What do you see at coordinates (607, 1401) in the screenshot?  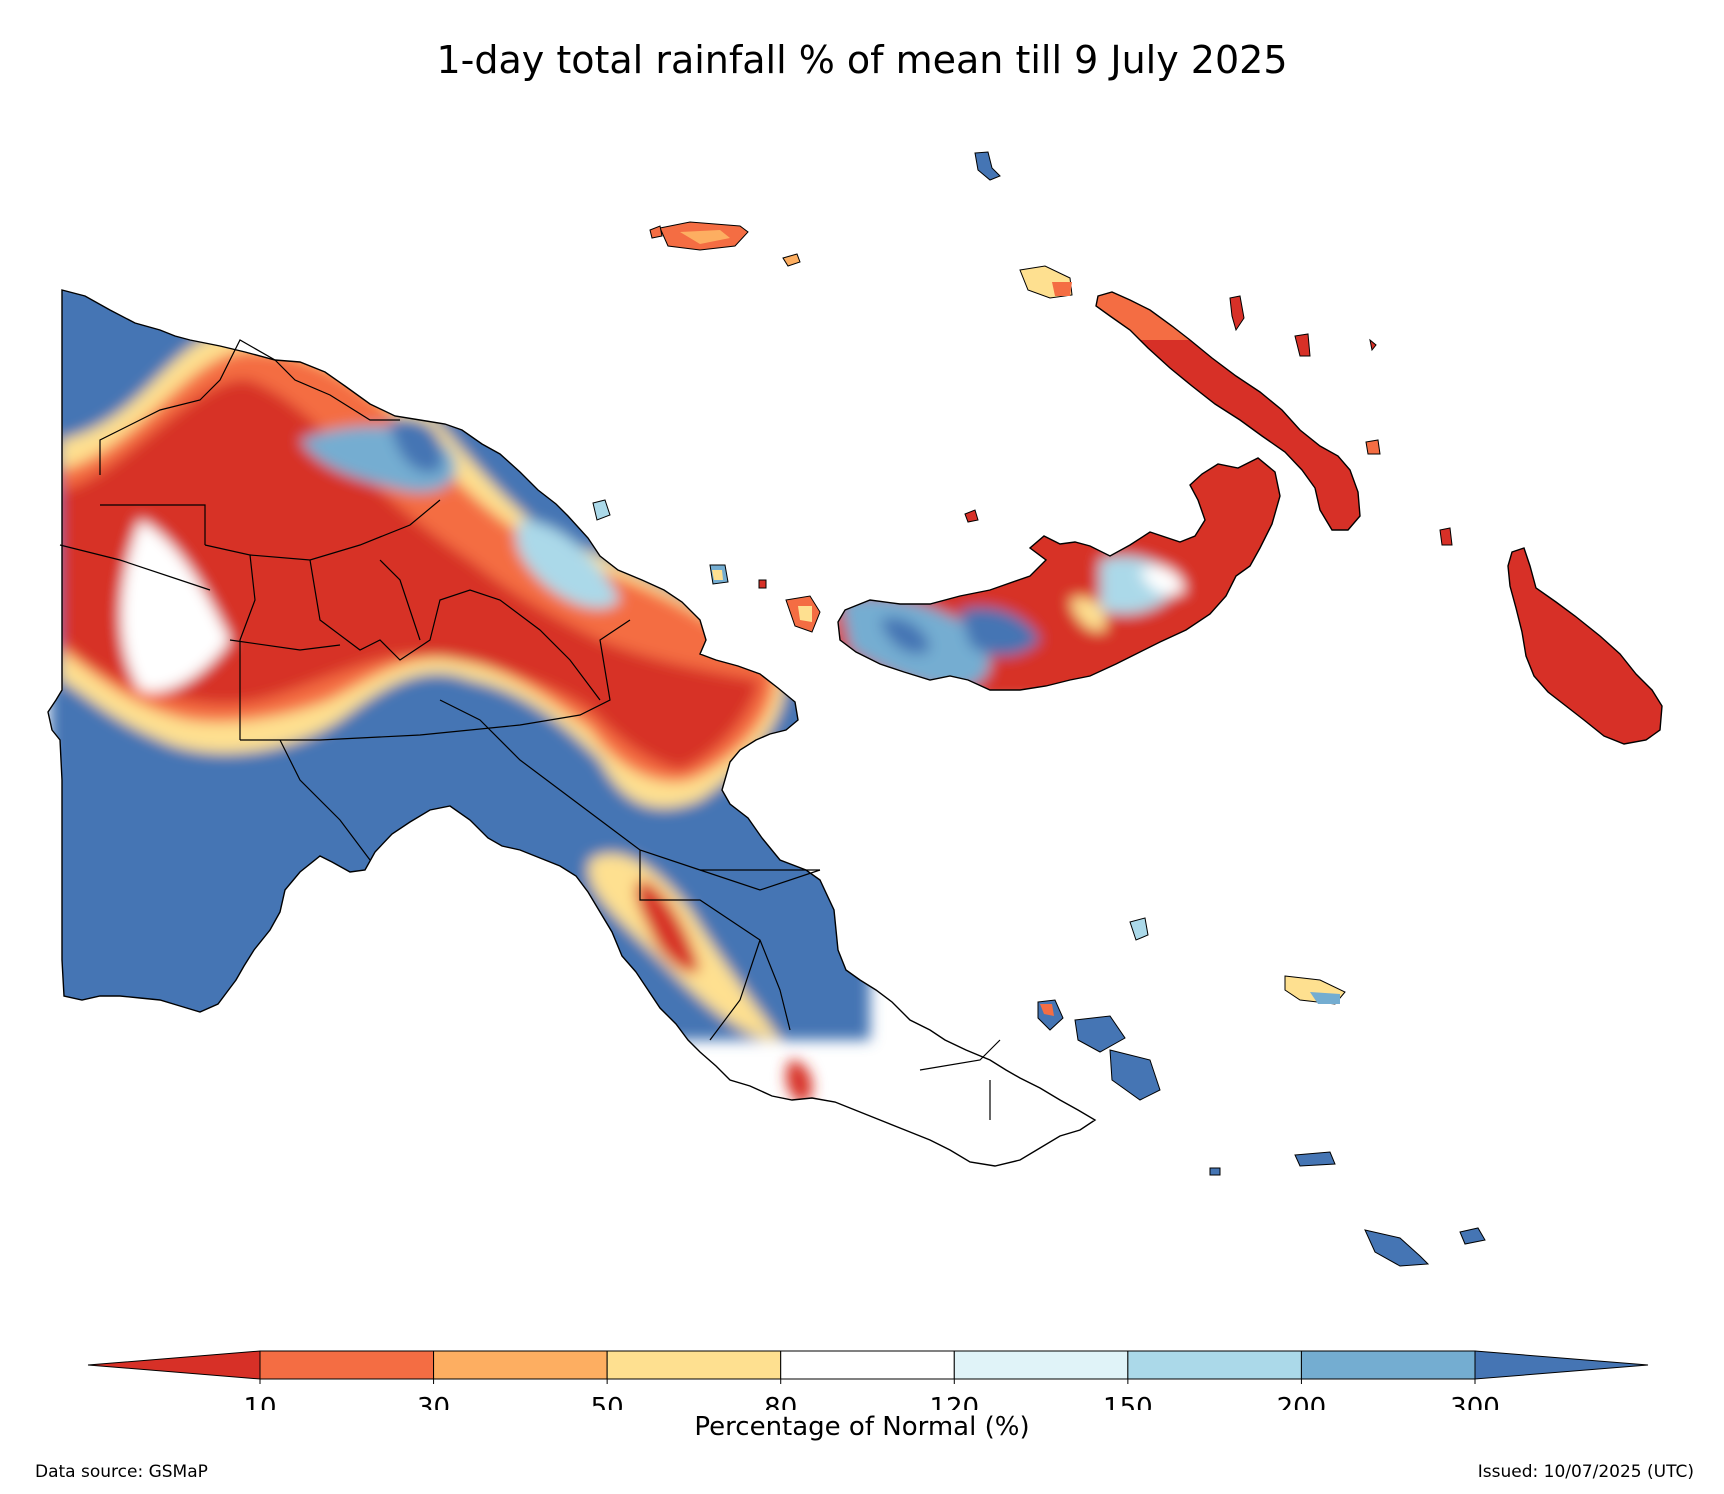 I see `colorbar-tick-label: 50` at bounding box center [607, 1401].